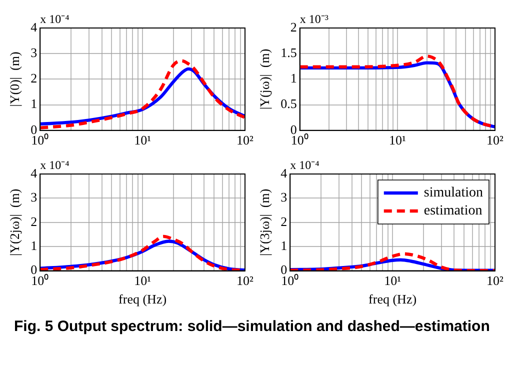 The height and width of the screenshot is (382, 514). I want to click on caption: Fig. 5 Output spectrum: solid—simulation and dashed—estimation, so click(252, 326).